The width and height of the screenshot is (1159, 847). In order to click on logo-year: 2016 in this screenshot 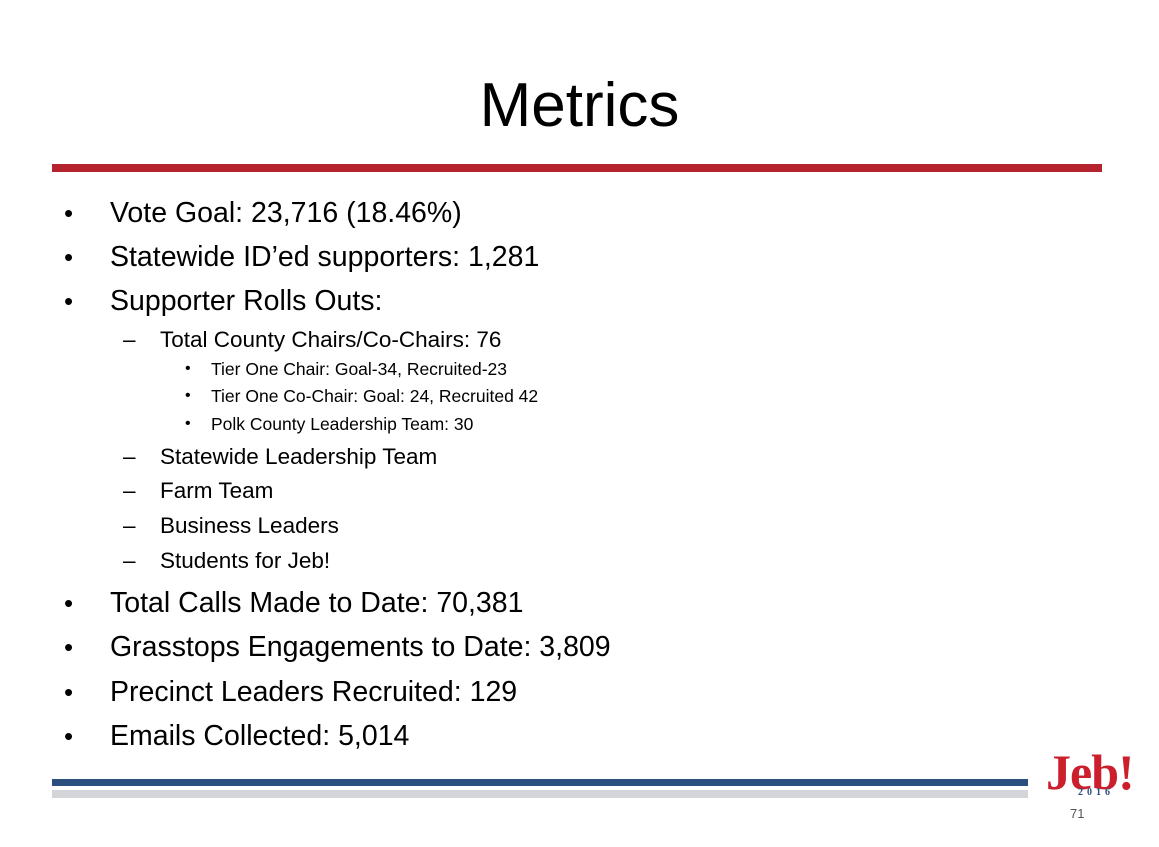, I will do `click(1096, 792)`.